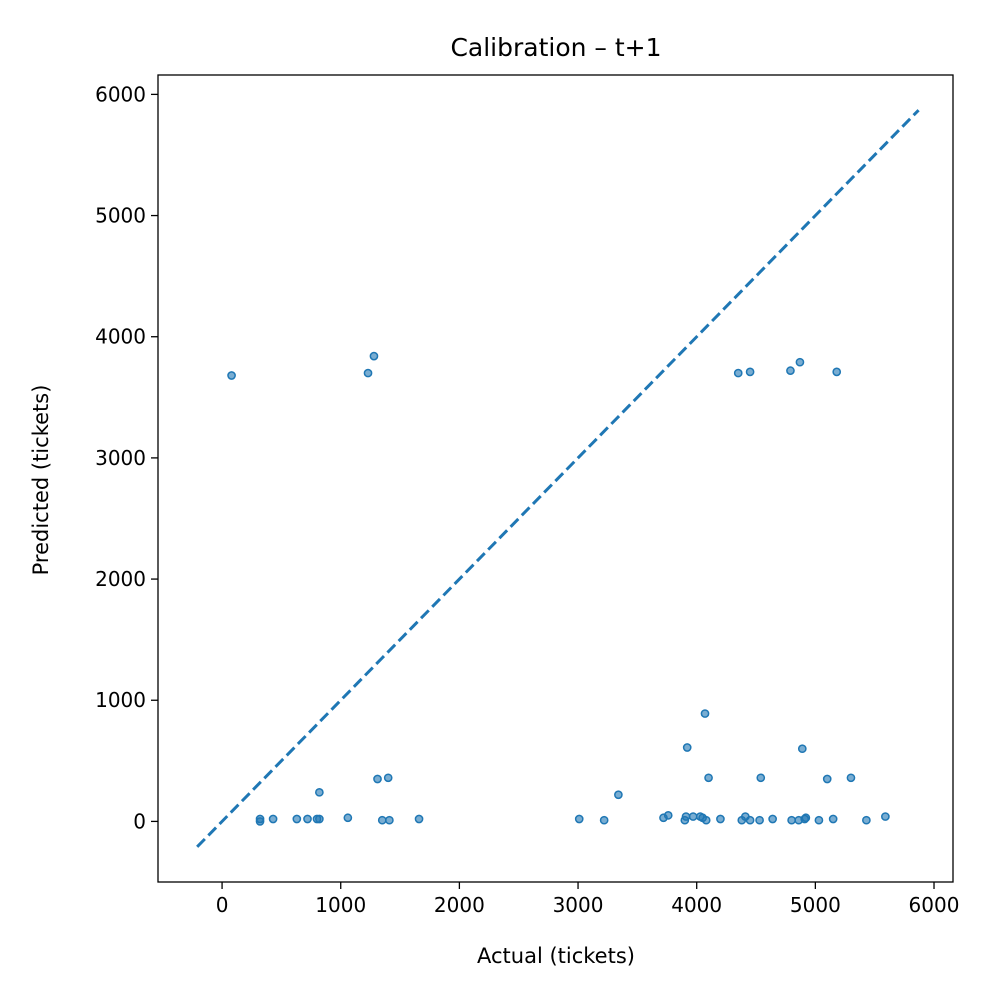 The width and height of the screenshot is (1000, 1000). What do you see at coordinates (120, 700) in the screenshot?
I see `y-tick-label: 1000` at bounding box center [120, 700].